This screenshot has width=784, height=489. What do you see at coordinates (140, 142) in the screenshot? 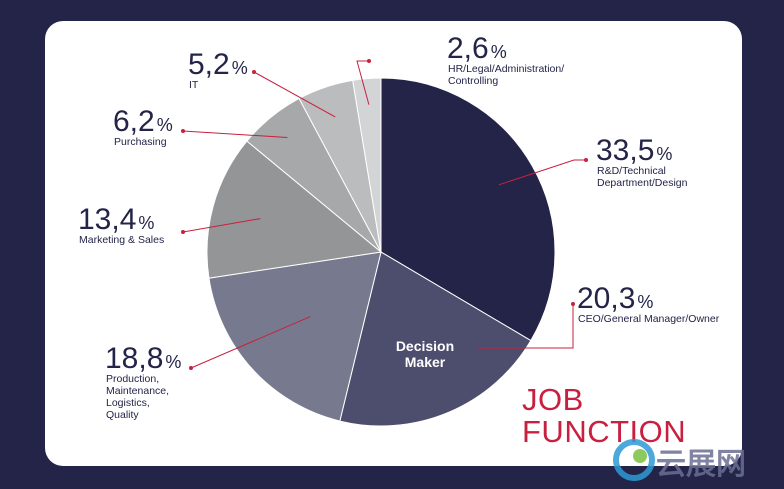
I see `slice-category-label-4-0: Purchasing` at bounding box center [140, 142].